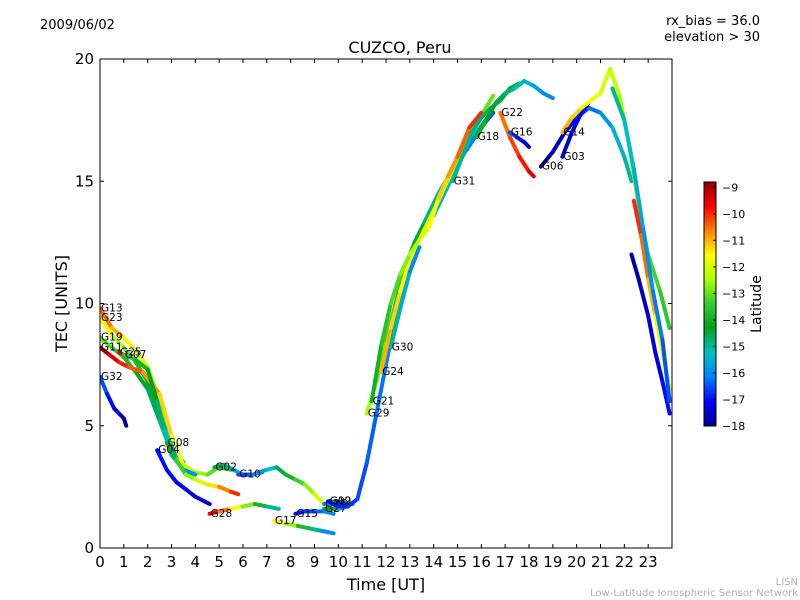 The width and height of the screenshot is (800, 600). I want to click on prn-label: G28, so click(222, 514).